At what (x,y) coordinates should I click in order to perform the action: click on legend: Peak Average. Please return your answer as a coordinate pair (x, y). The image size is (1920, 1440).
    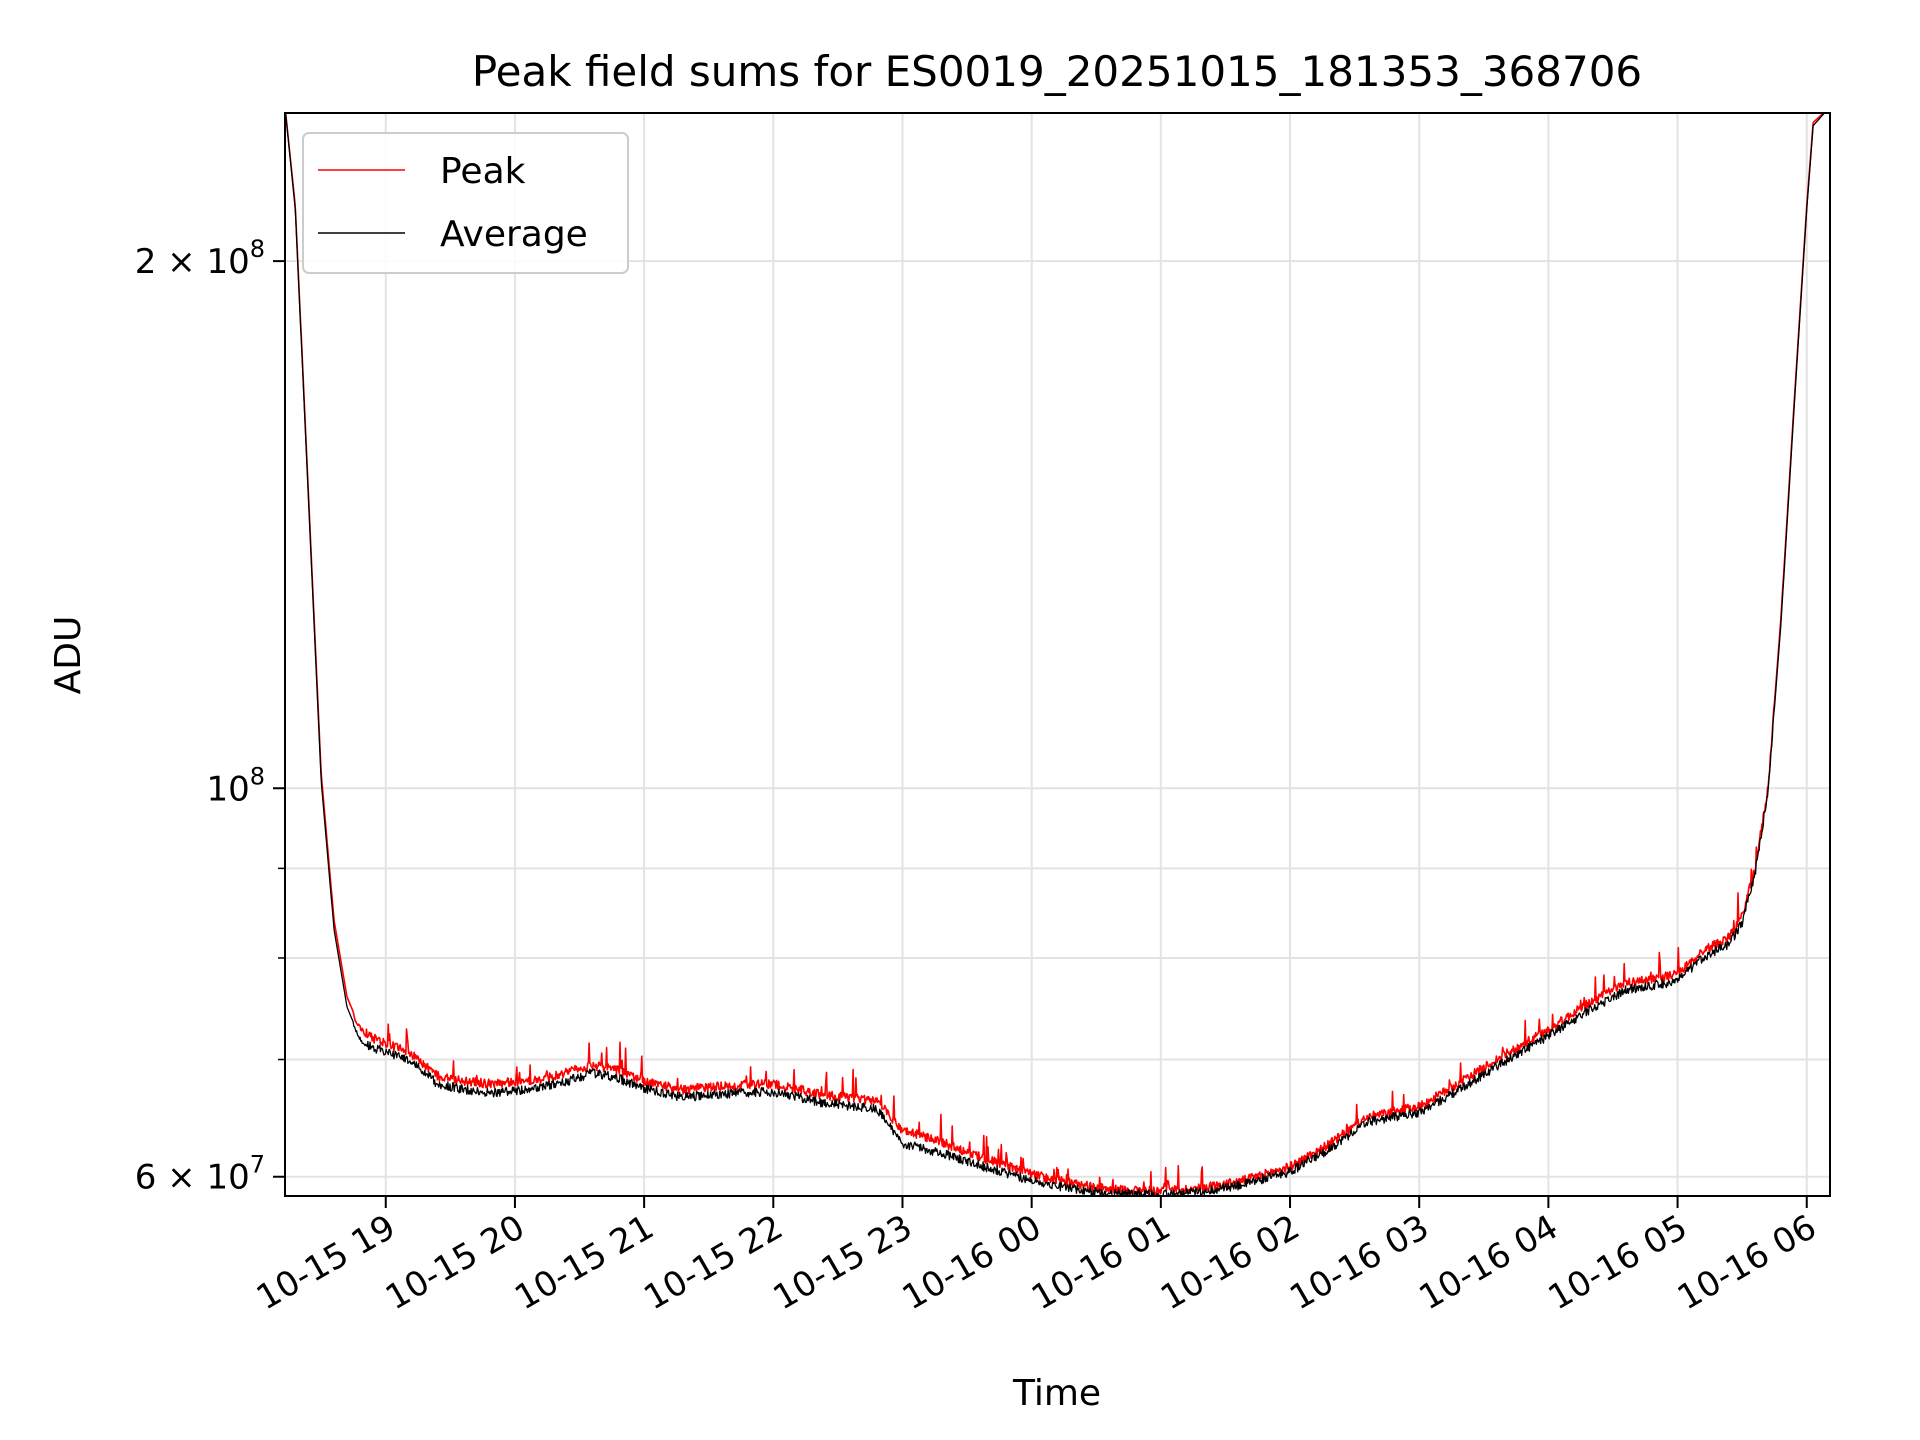
    Looking at the image, I should click on (465, 203).